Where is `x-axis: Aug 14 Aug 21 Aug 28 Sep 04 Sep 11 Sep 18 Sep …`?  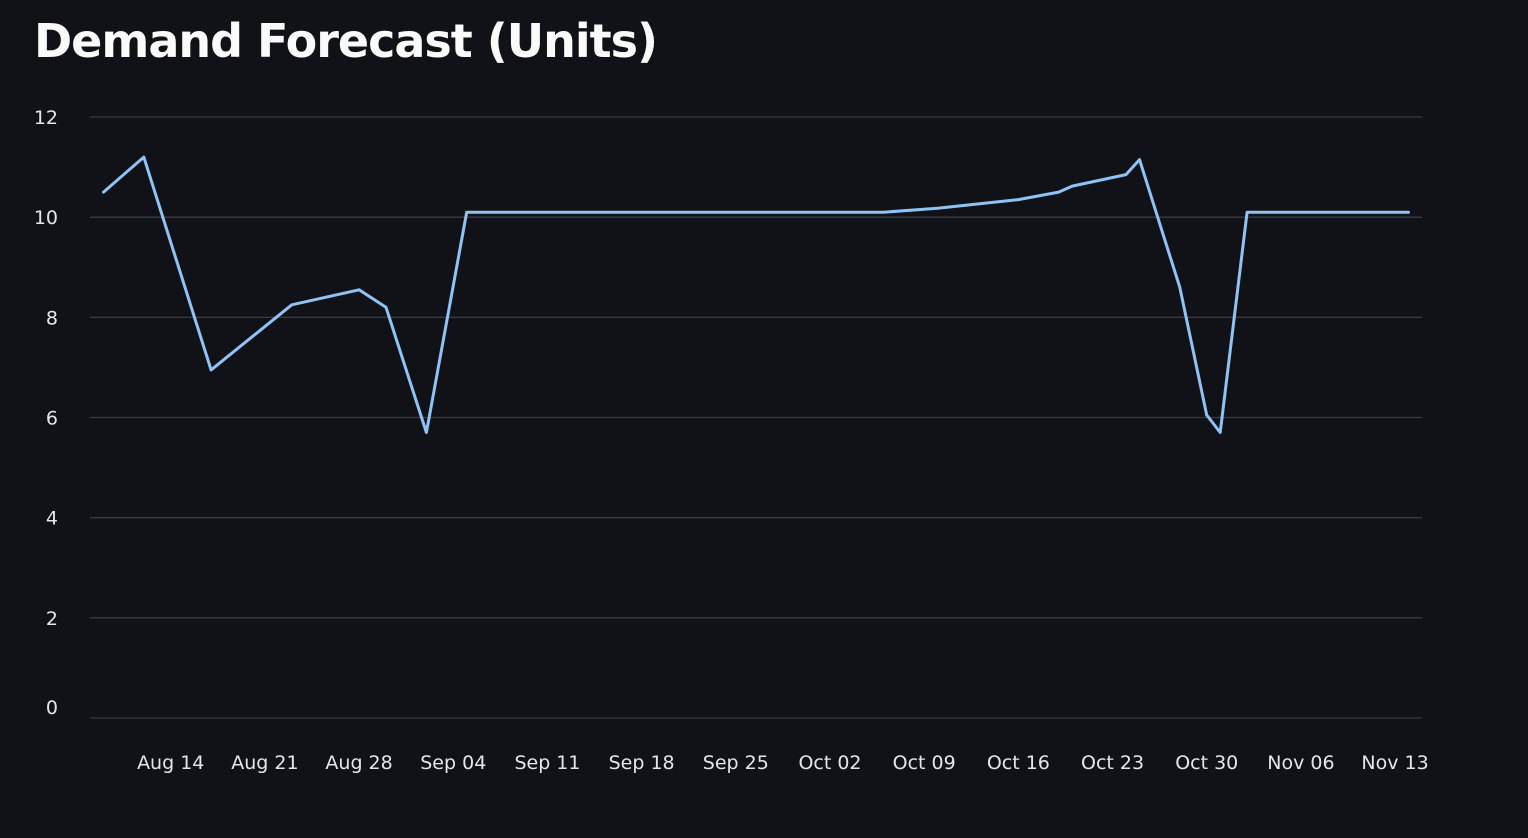 x-axis: Aug 14 Aug 21 Aug 28 Sep 04 Sep 11 Sep 18 Sep … is located at coordinates (783, 763).